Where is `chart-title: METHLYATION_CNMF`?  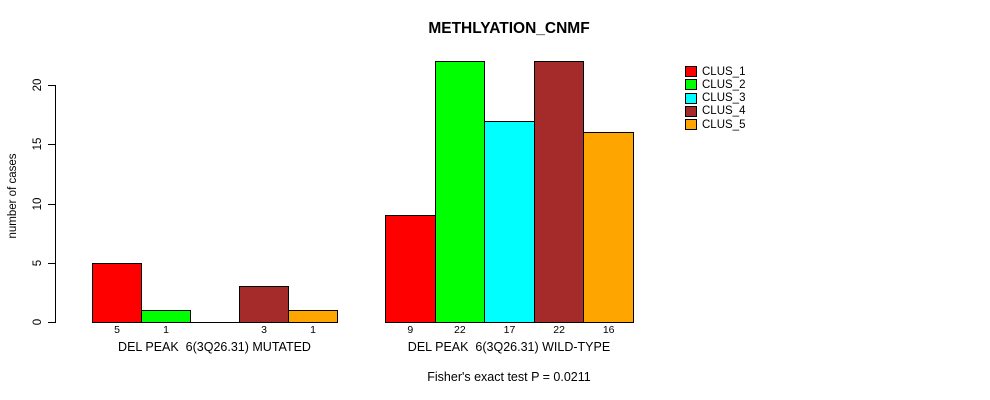
chart-title: METHLYATION_CNMF is located at coordinates (509, 28).